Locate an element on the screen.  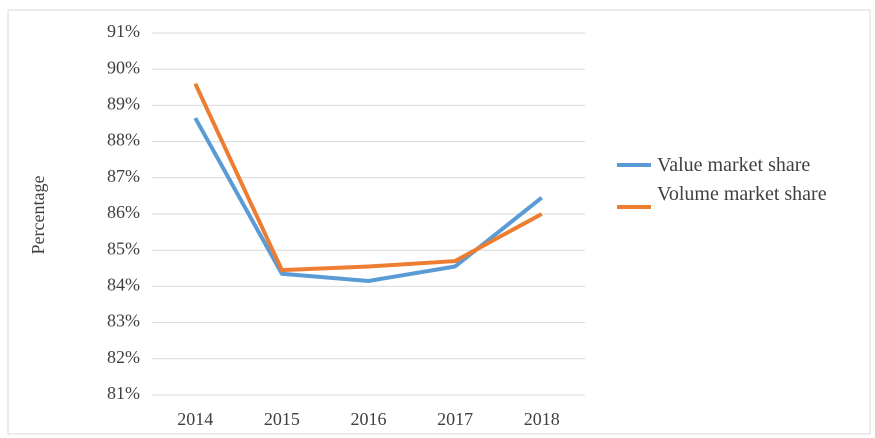
y-tick-label: 91% is located at coordinates (123, 31).